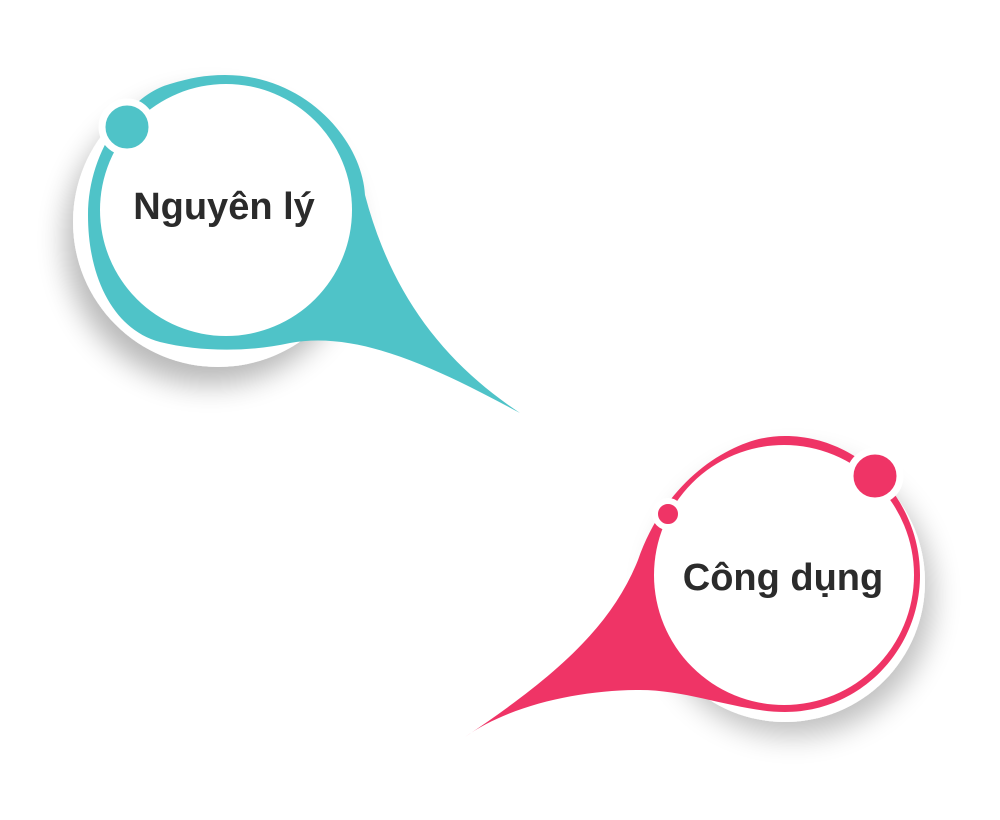 This screenshot has height=820, width=1000. I want to click on bubble-cong-dung-dot-large, so click(875, 476).